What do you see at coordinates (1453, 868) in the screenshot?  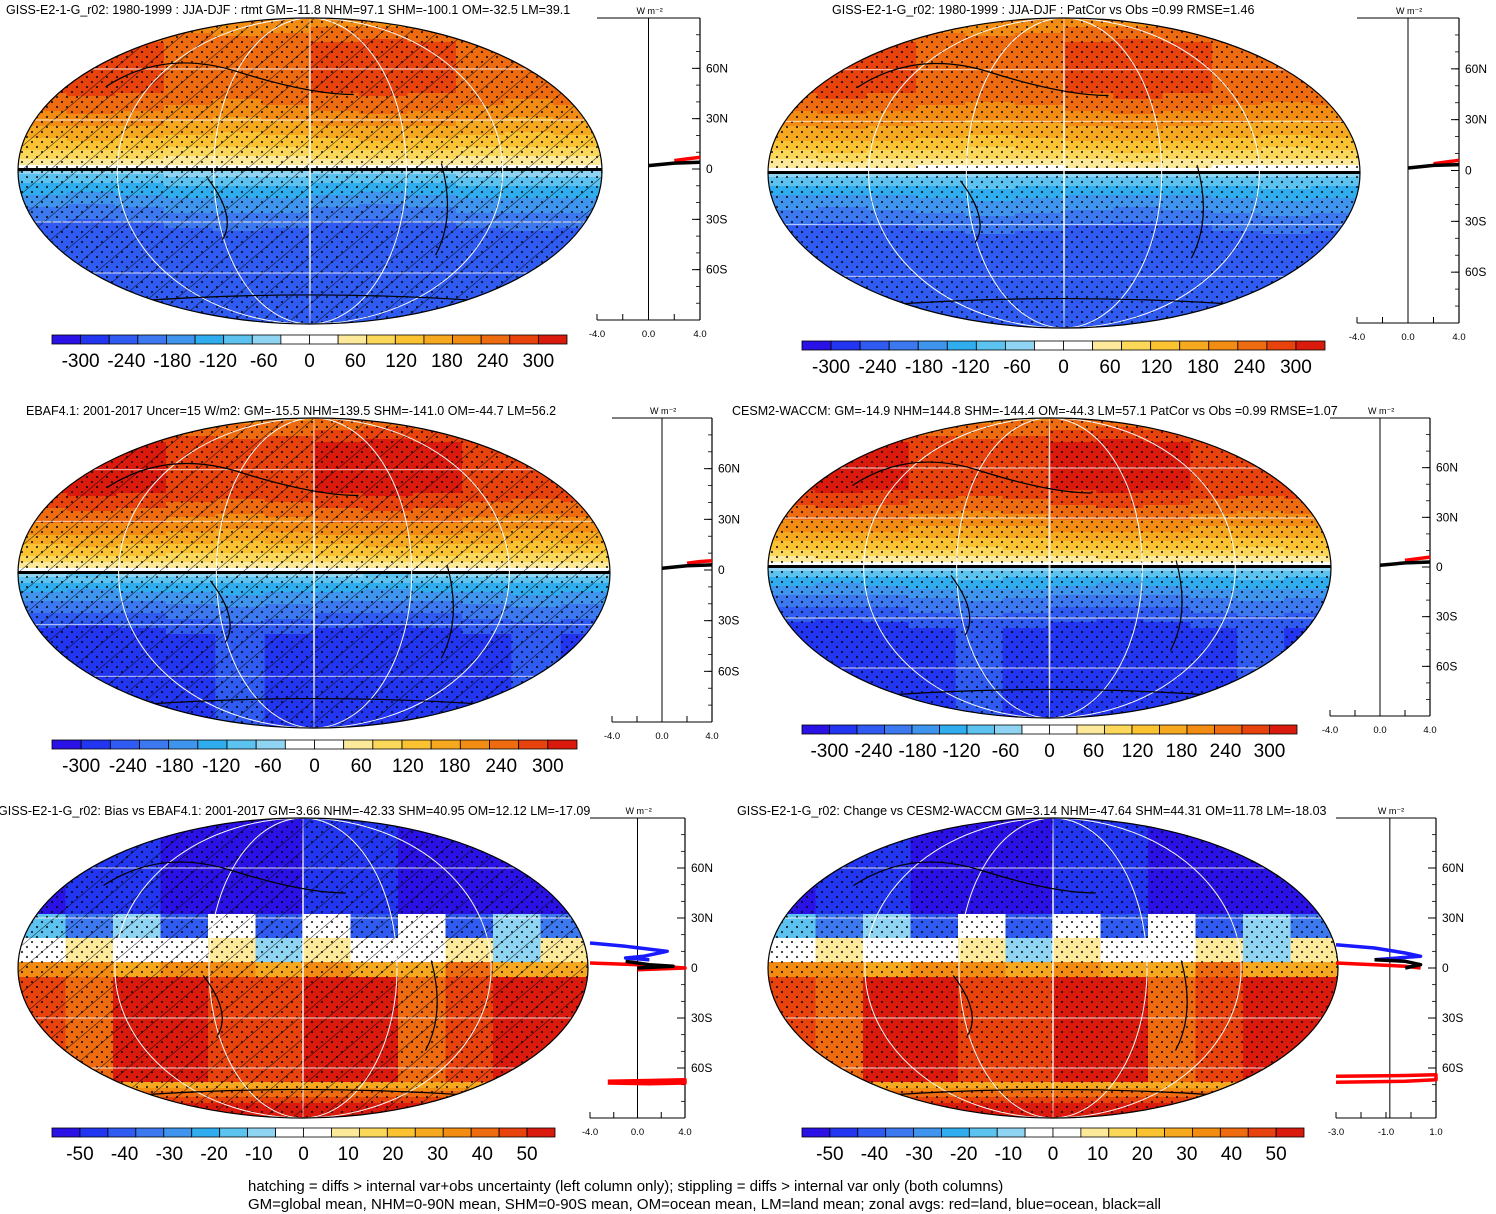 I see `lat-tick-label: 60N` at bounding box center [1453, 868].